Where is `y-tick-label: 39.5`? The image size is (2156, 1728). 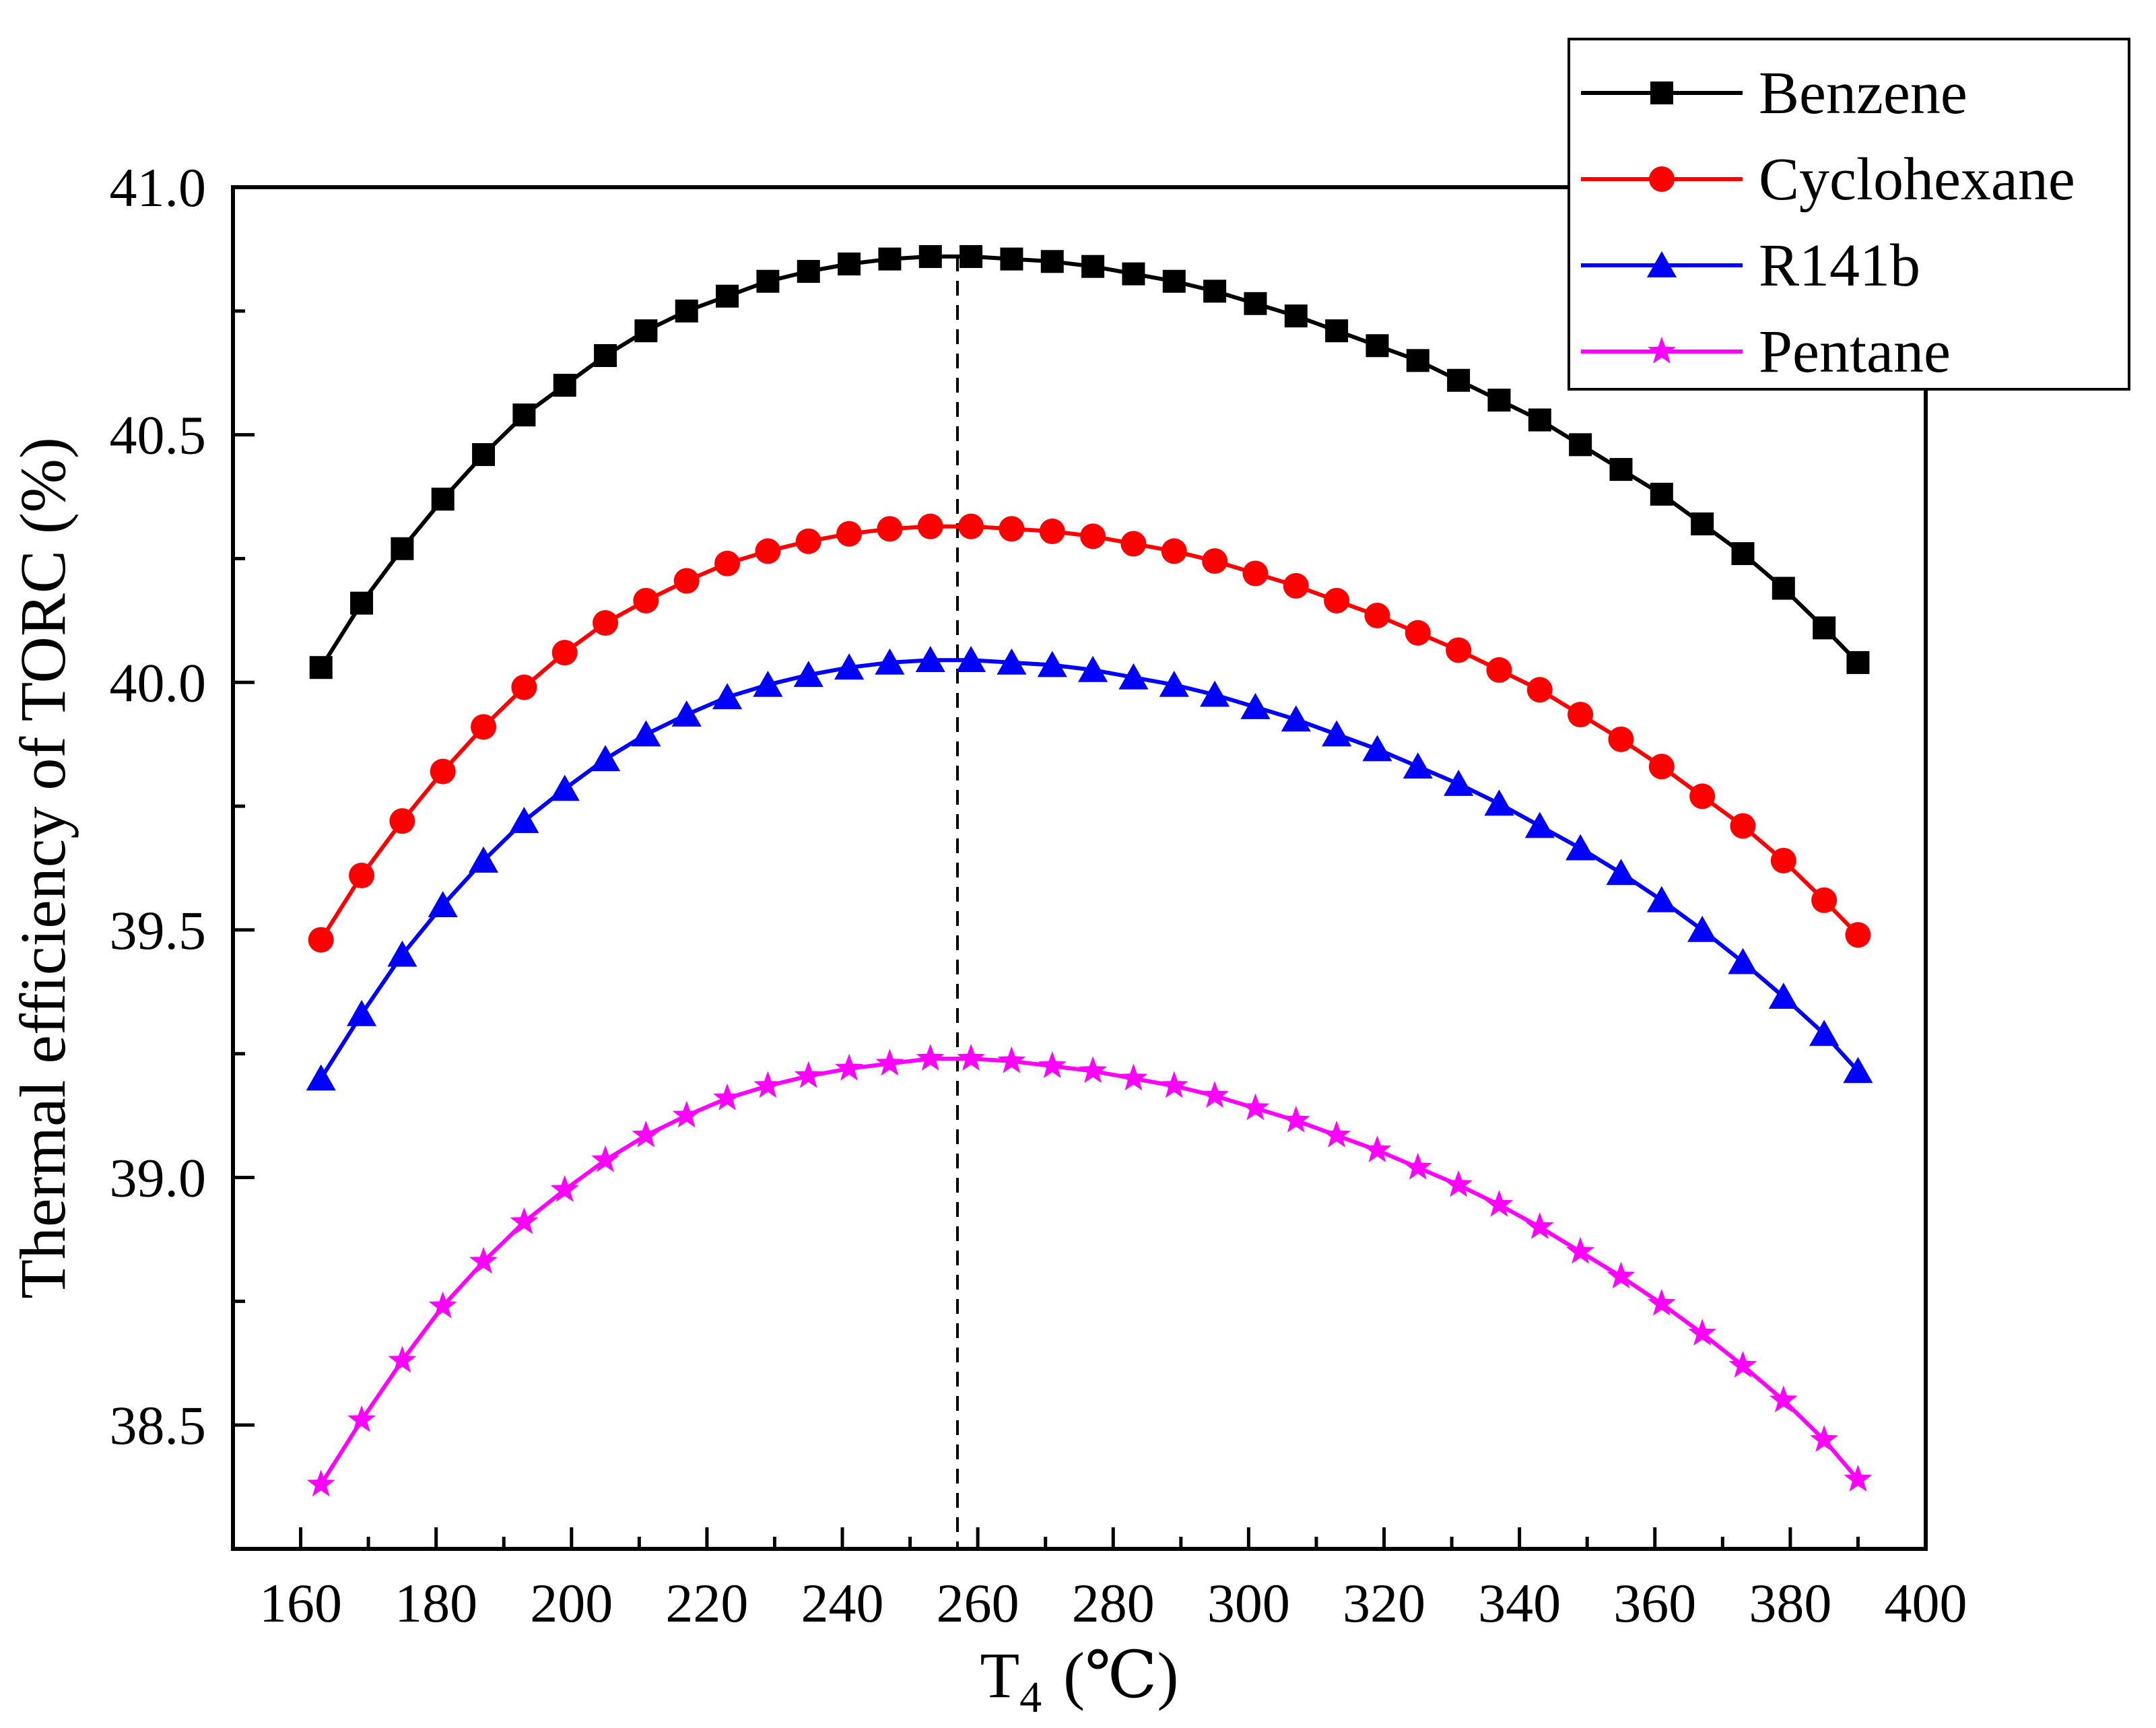
y-tick-label: 39.5 is located at coordinates (158, 930).